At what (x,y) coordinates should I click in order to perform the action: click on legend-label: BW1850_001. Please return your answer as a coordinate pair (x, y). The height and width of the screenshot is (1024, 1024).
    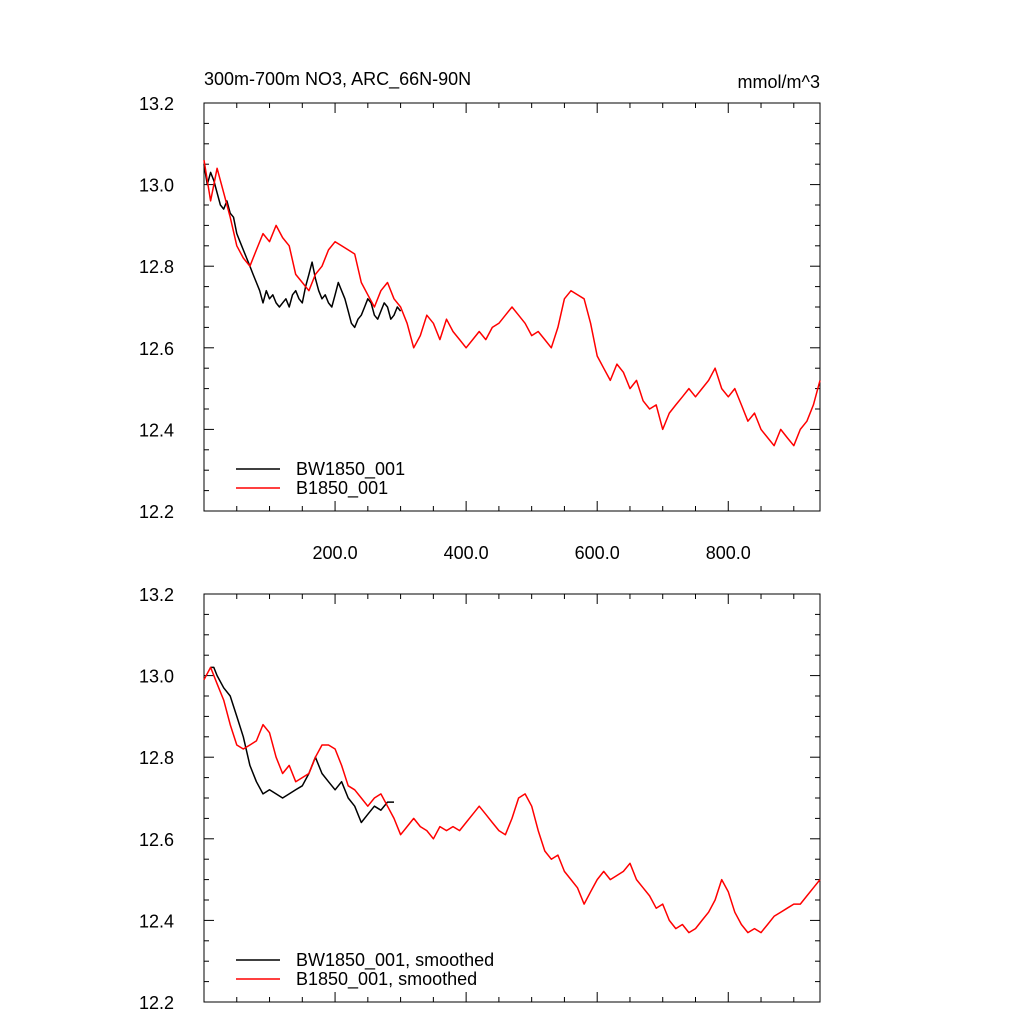
    Looking at the image, I should click on (350, 469).